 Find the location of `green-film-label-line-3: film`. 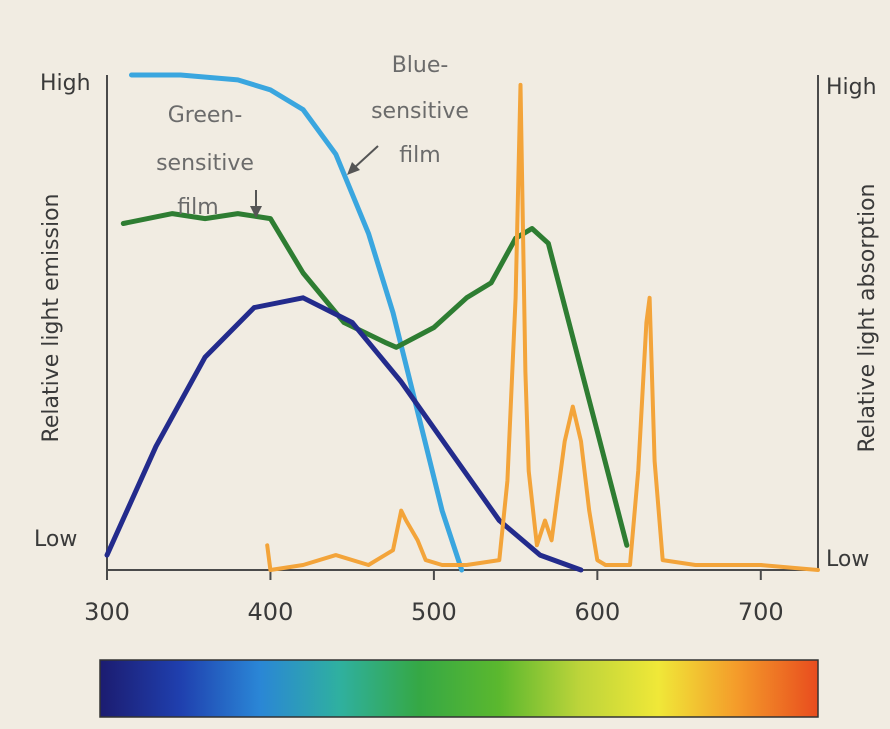

green-film-label-line-3: film is located at coordinates (197, 207).